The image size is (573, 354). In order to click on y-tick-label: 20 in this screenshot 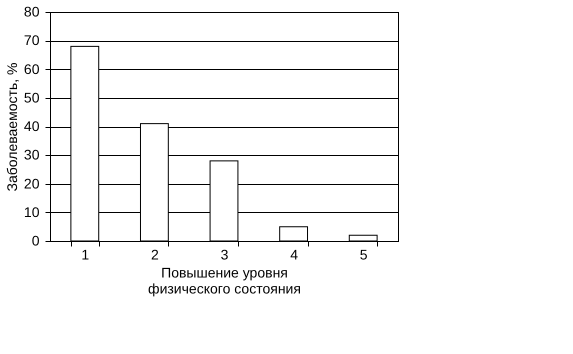, I will do `click(32, 183)`.